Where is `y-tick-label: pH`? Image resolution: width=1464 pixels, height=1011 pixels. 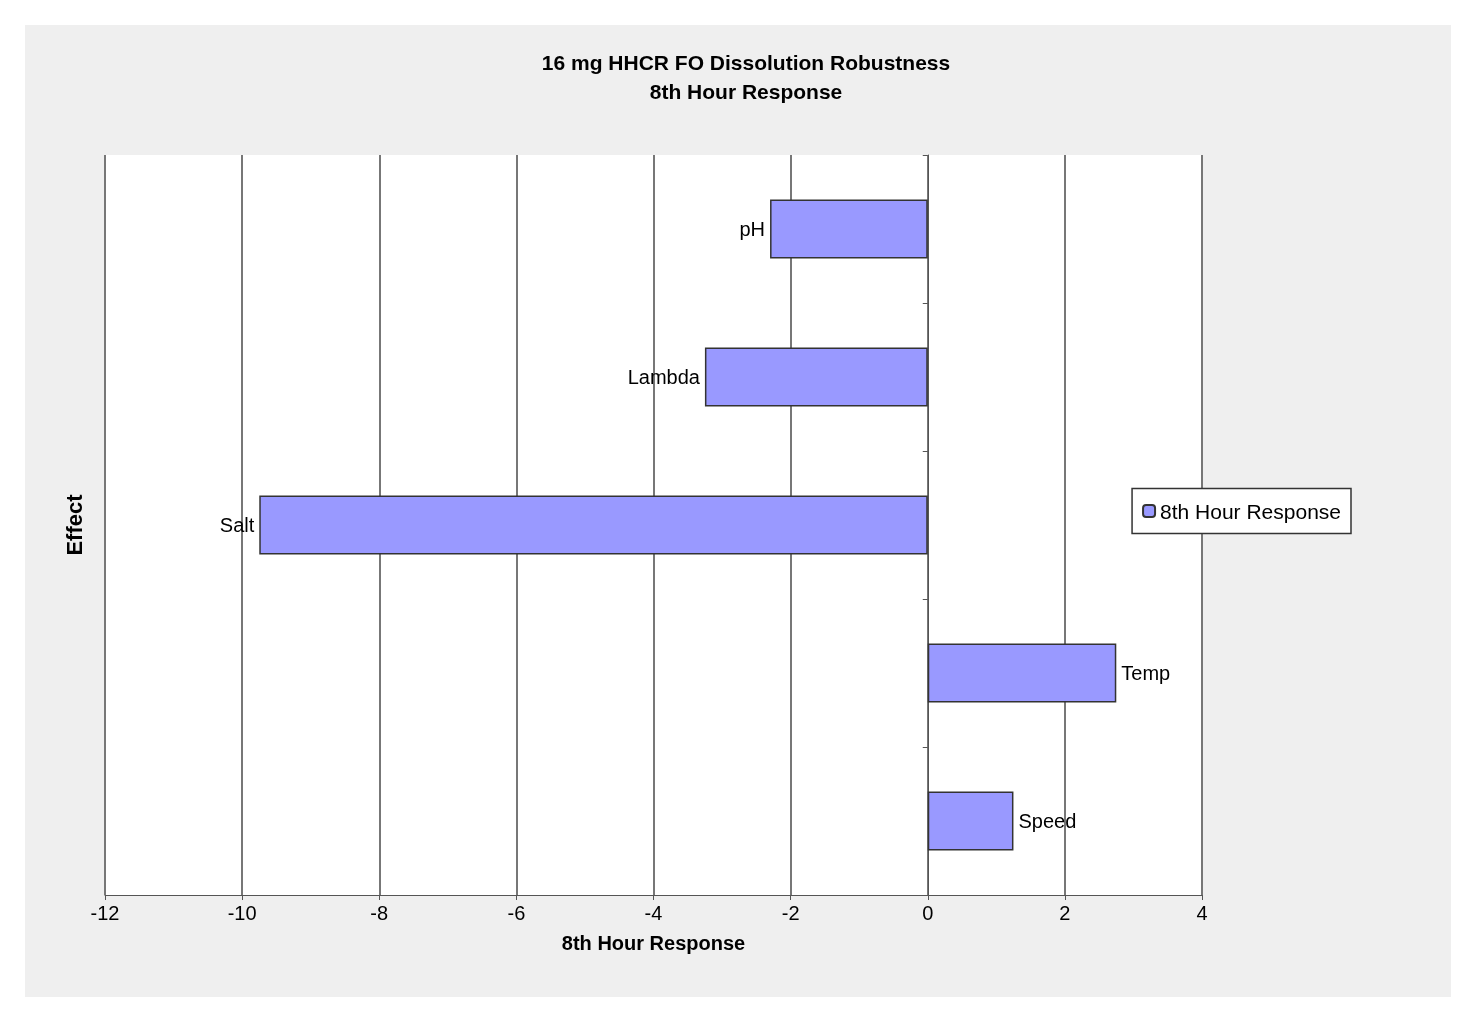
y-tick-label: pH is located at coordinates (752, 229).